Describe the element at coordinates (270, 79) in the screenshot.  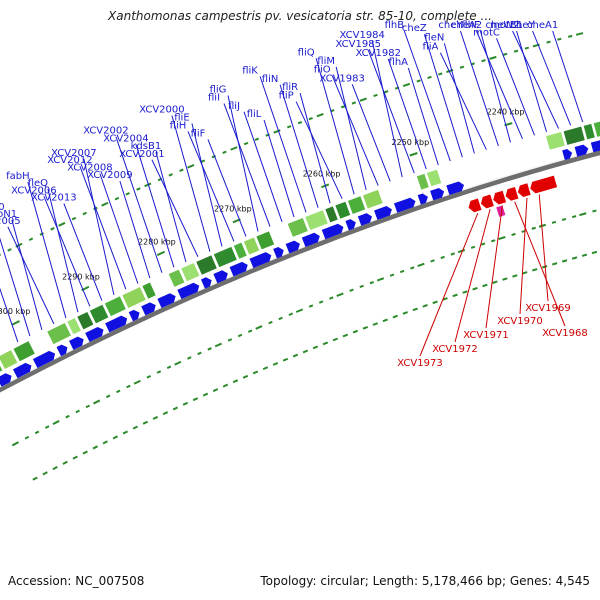
I see `gene-label: fliN` at that location.